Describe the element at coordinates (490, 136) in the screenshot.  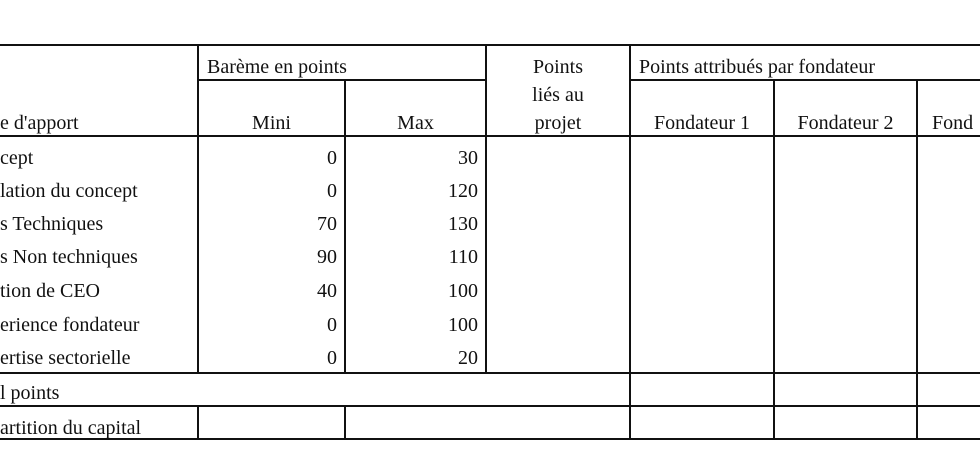
I see `header-bottom` at that location.